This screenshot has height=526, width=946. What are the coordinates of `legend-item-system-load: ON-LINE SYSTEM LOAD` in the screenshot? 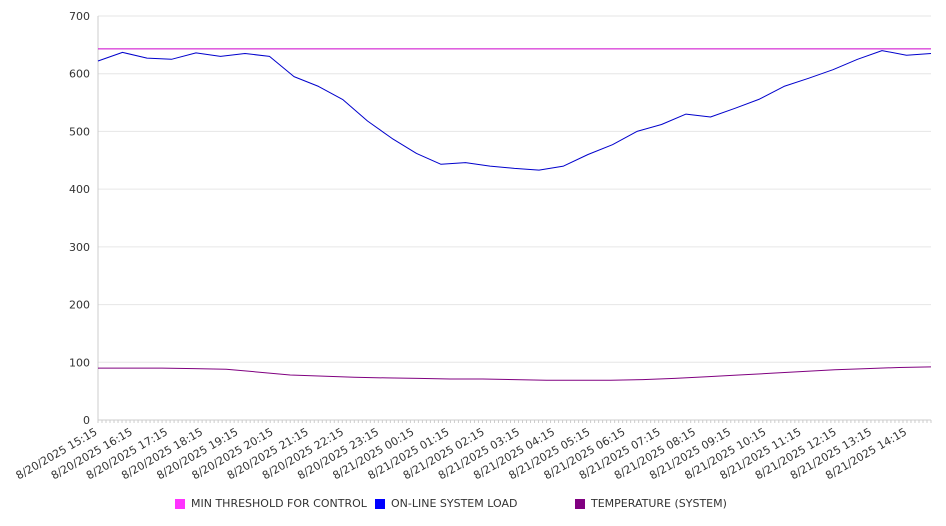 It's located at (446, 503).